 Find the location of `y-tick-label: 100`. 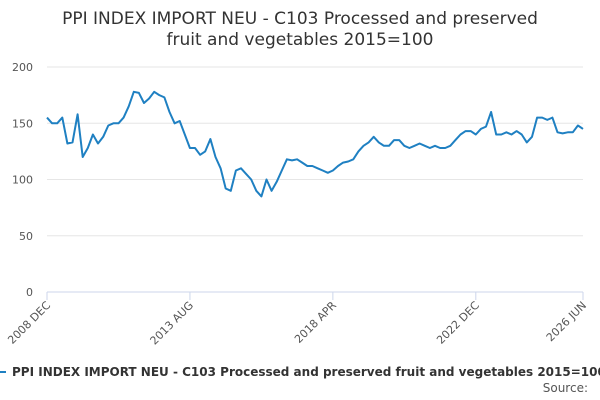

y-tick-label: 100 is located at coordinates (22, 180).